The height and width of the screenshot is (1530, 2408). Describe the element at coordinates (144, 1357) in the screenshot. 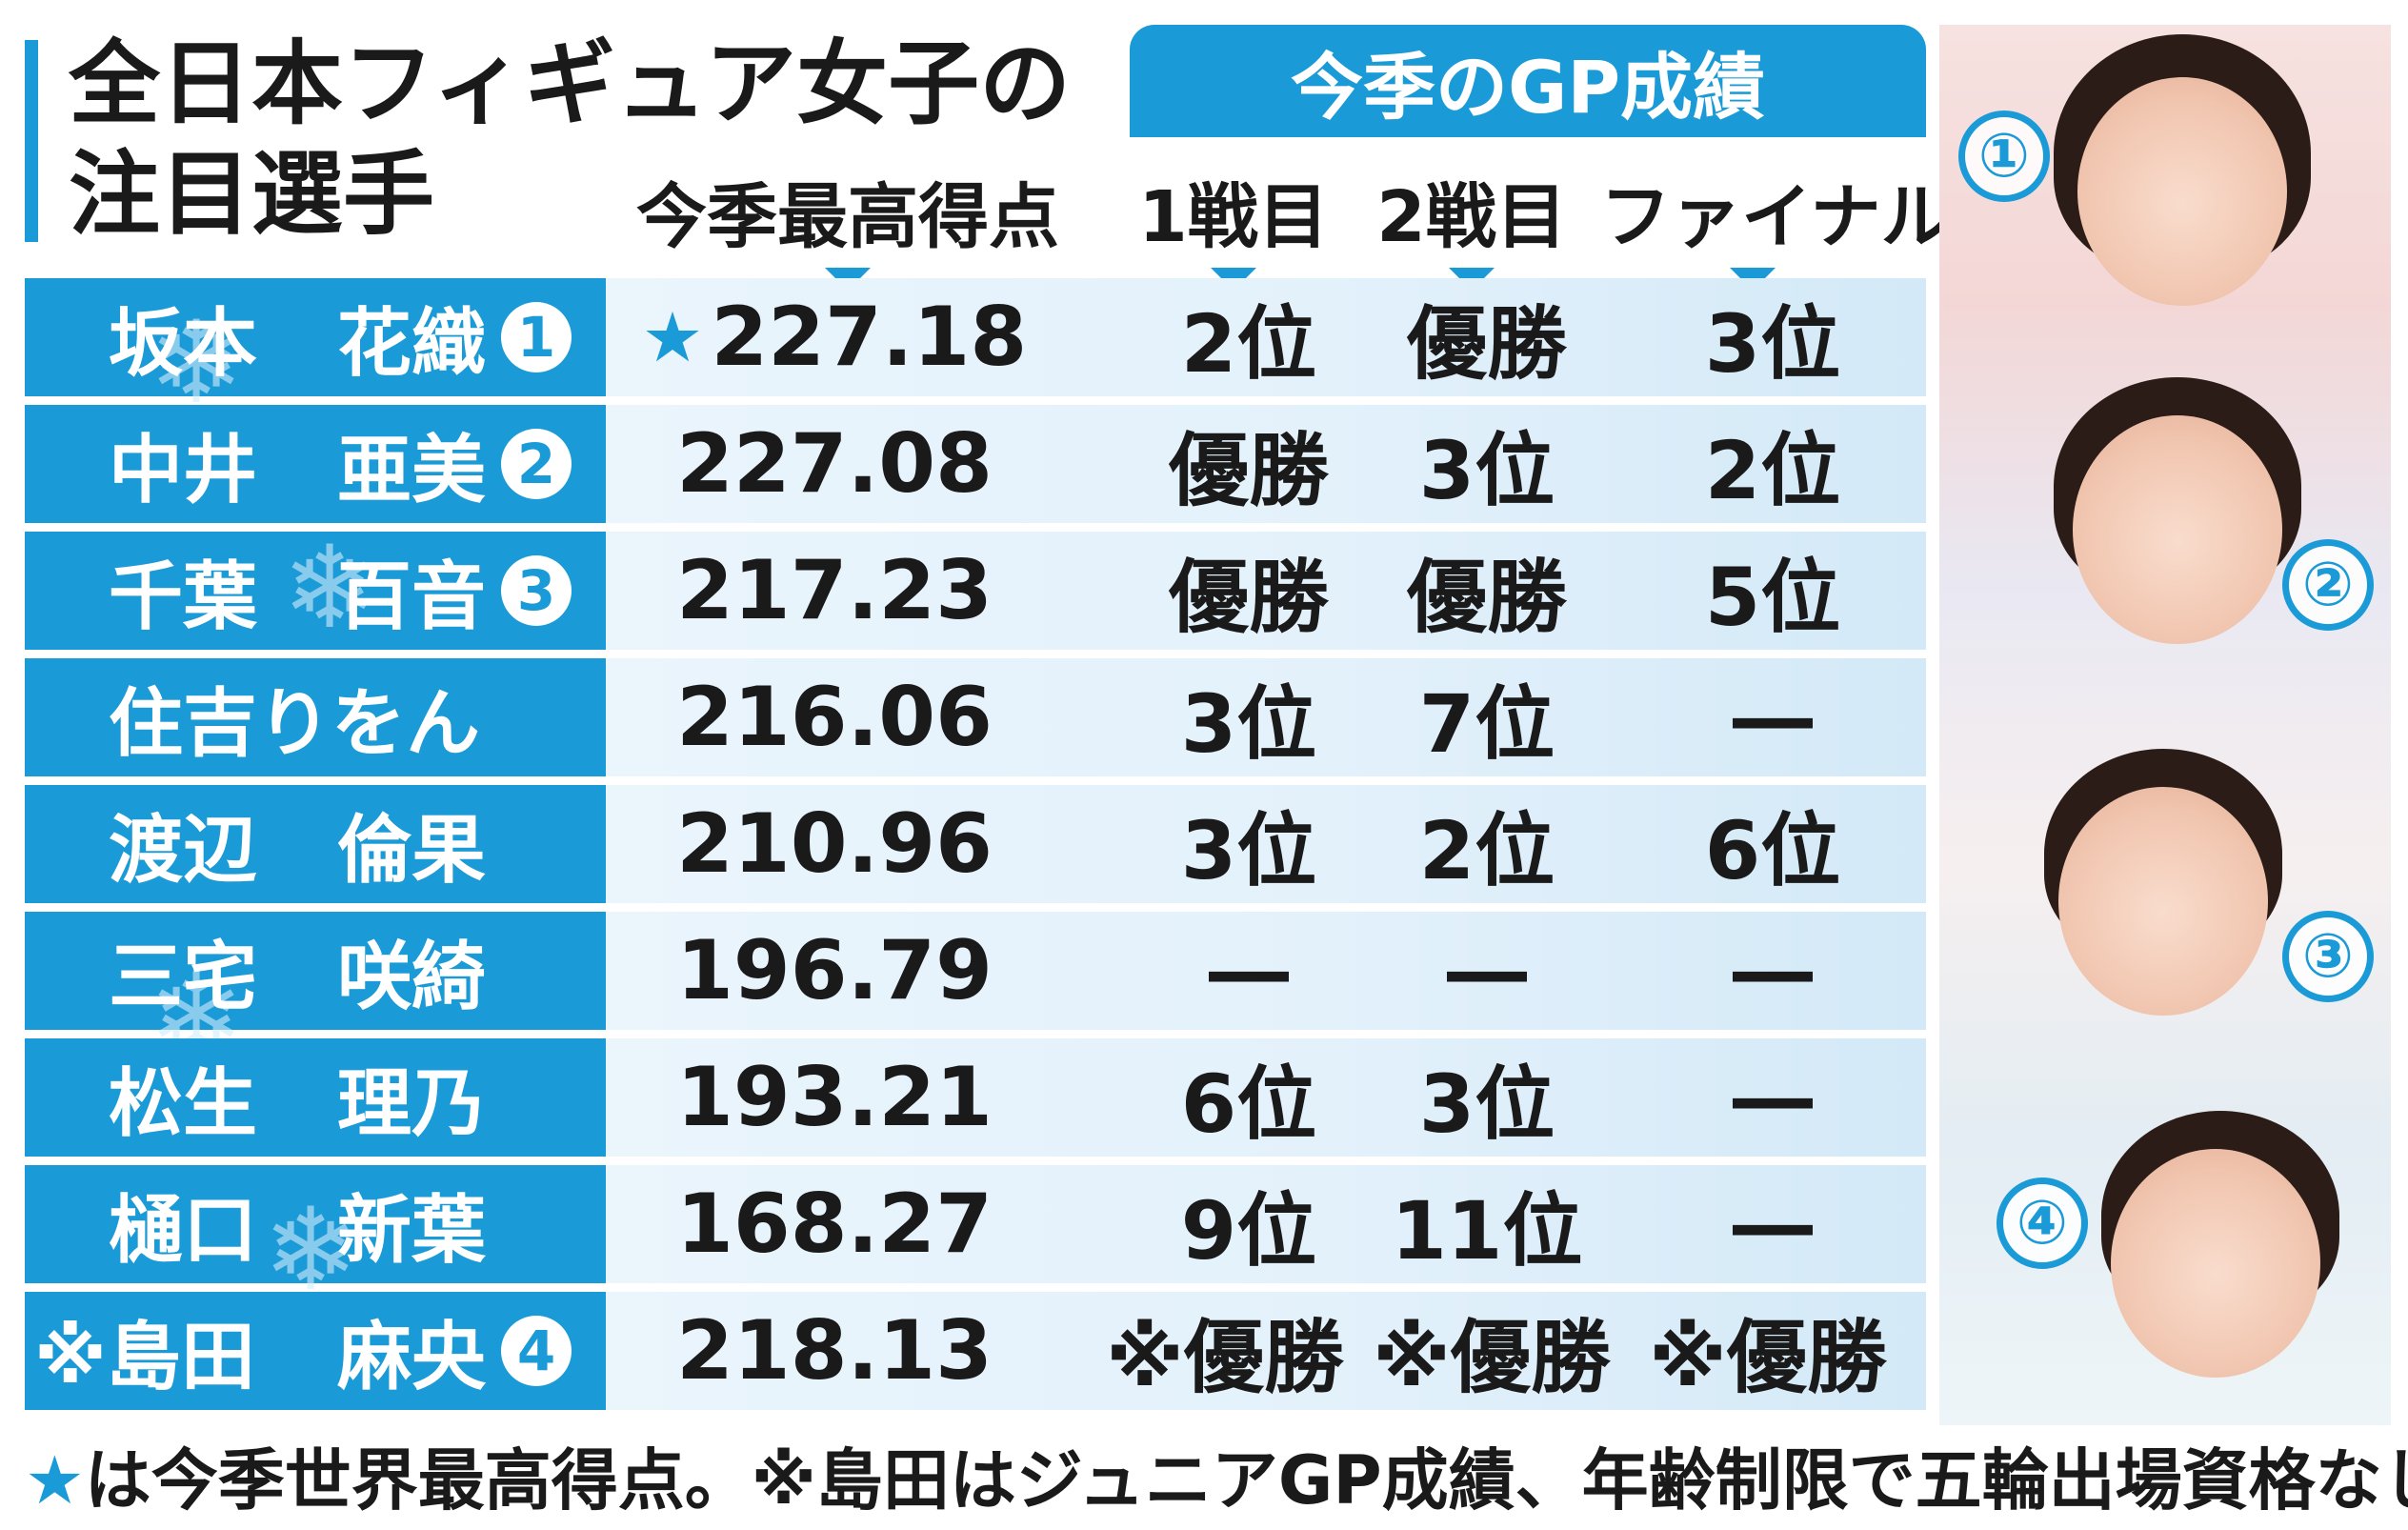

I see `player-first-name: ※島田` at that location.